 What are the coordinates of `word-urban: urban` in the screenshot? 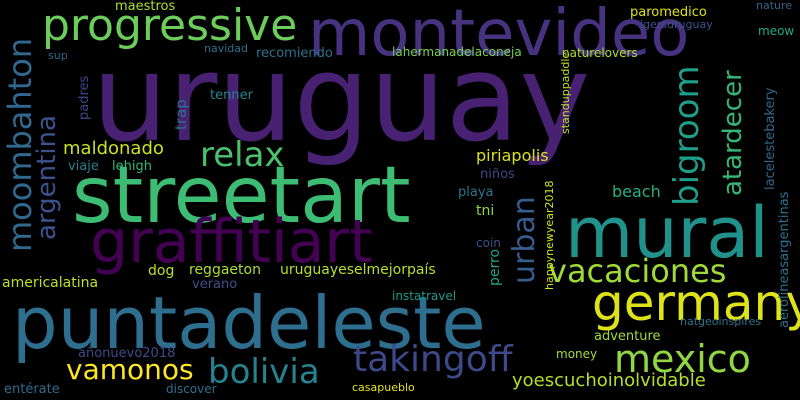 It's located at (524, 240).